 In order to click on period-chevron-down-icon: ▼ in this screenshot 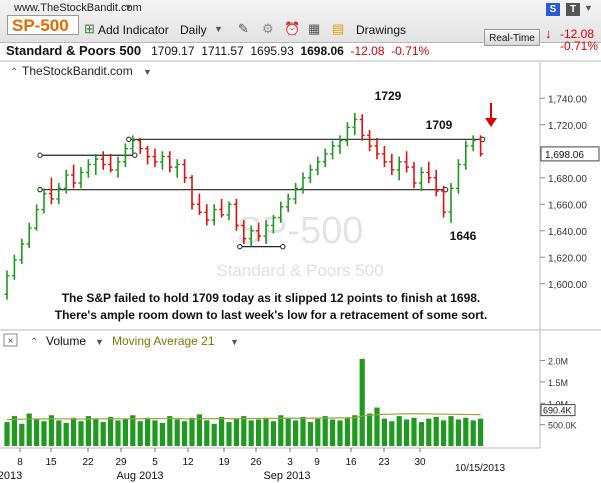, I will do `click(218, 29)`.